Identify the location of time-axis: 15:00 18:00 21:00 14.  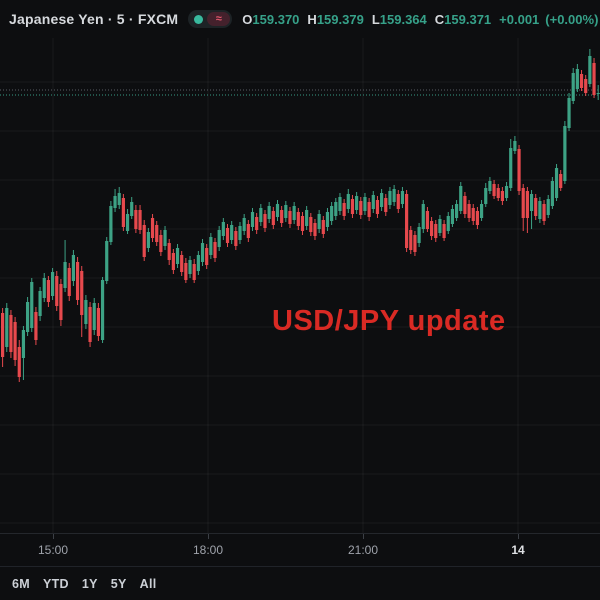
(300, 550).